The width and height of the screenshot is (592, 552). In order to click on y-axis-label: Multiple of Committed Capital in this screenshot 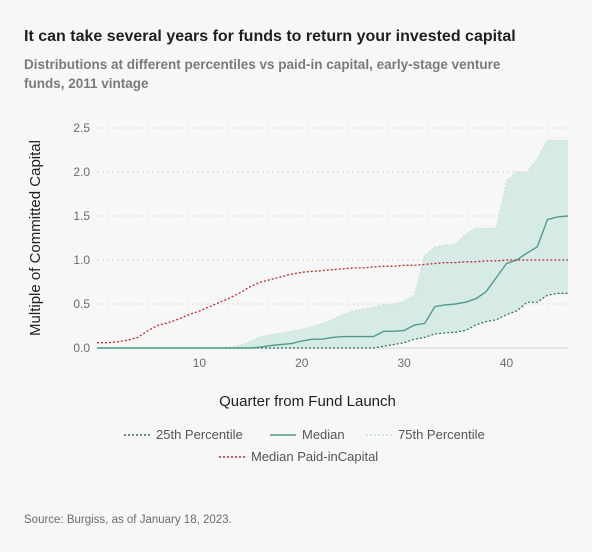, I will do `click(35, 238)`.